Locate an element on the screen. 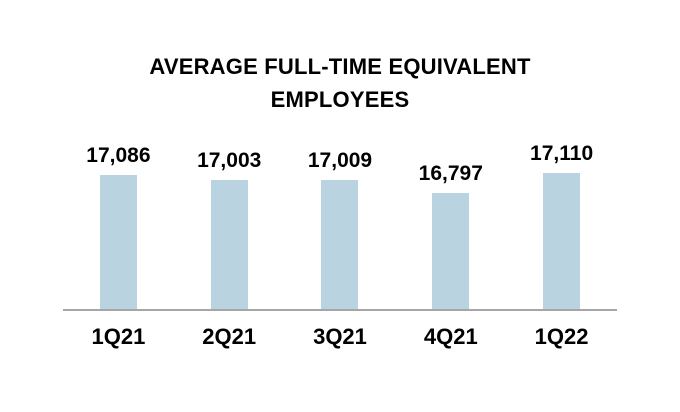 This screenshot has height=412, width=680. bar-1q21 is located at coordinates (118, 242).